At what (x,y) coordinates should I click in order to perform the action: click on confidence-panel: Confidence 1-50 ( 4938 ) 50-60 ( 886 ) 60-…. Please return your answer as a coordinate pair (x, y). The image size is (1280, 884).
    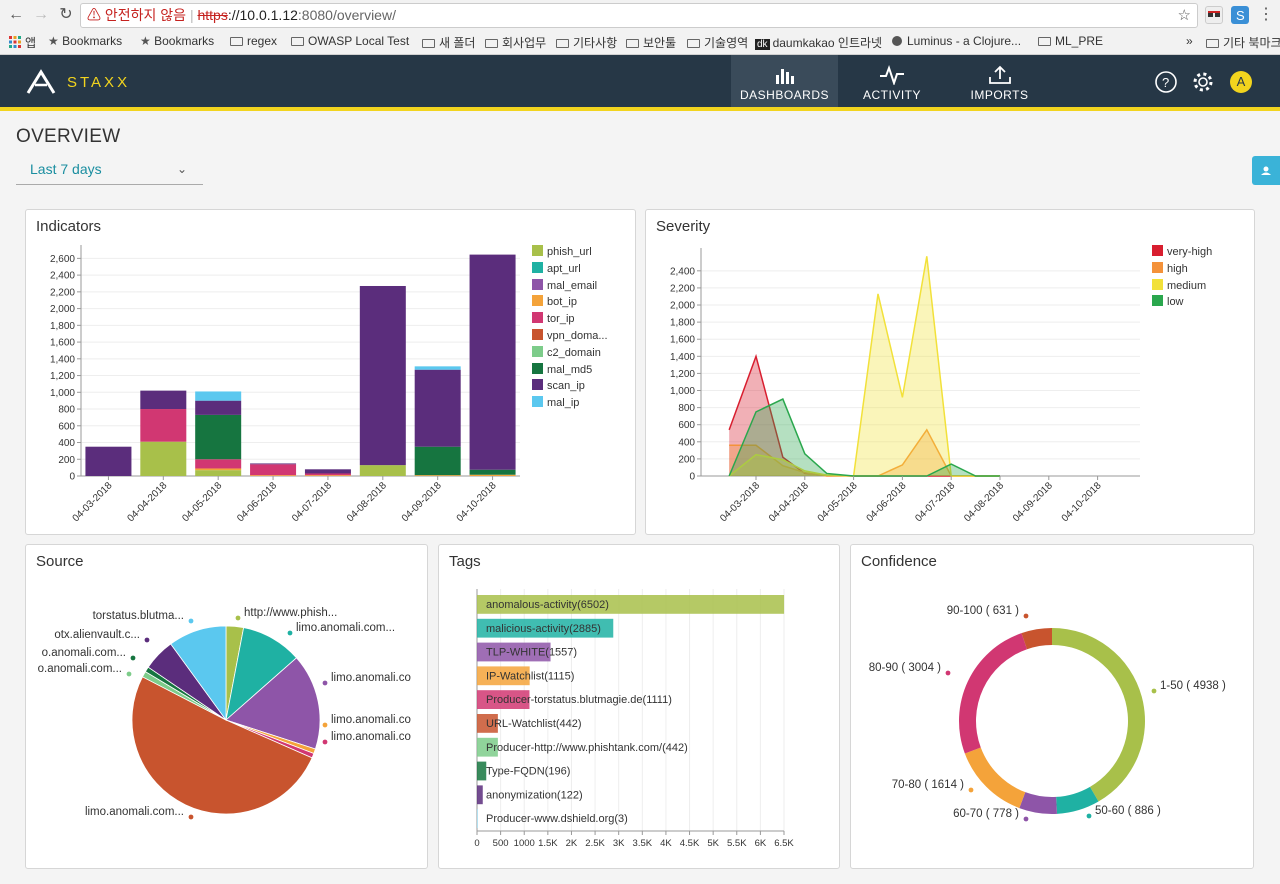
    Looking at the image, I should click on (1052, 706).